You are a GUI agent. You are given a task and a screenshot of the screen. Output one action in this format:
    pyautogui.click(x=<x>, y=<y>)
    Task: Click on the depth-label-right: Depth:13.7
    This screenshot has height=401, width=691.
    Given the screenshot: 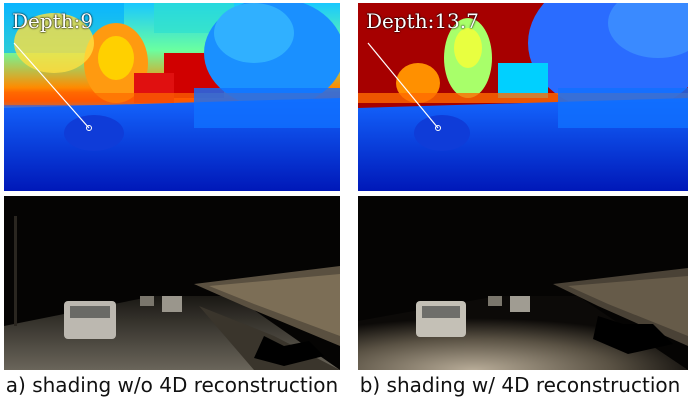 What is the action you would take?
    pyautogui.click(x=422, y=21)
    